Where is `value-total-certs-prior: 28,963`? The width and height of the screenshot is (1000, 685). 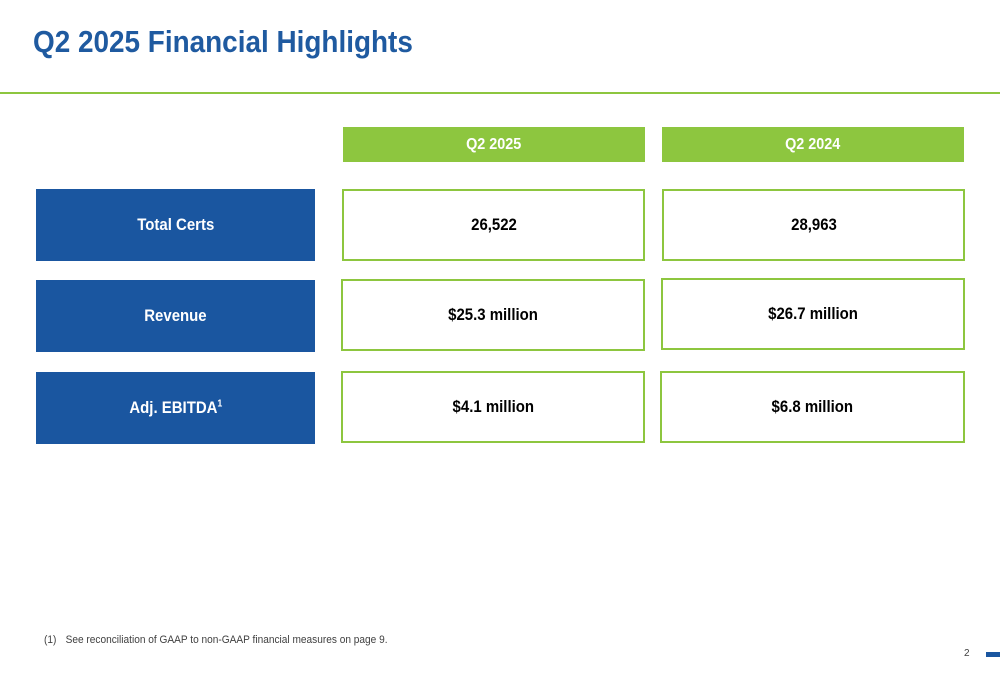 value-total-certs-prior: 28,963 is located at coordinates (813, 225).